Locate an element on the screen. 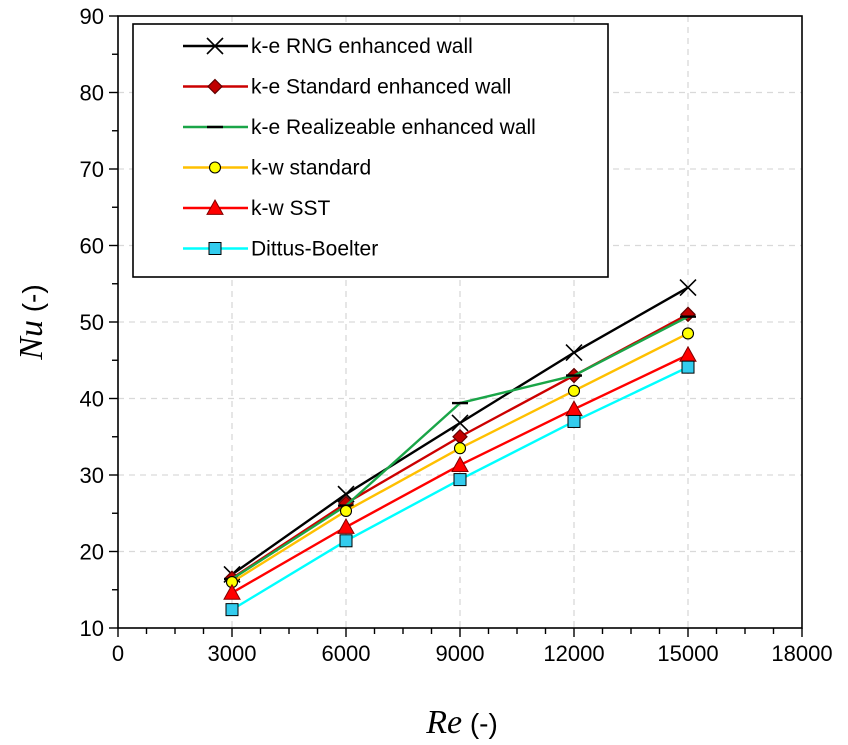 This screenshot has height=745, width=848. x-tick-label: 9000 is located at coordinates (460, 653).